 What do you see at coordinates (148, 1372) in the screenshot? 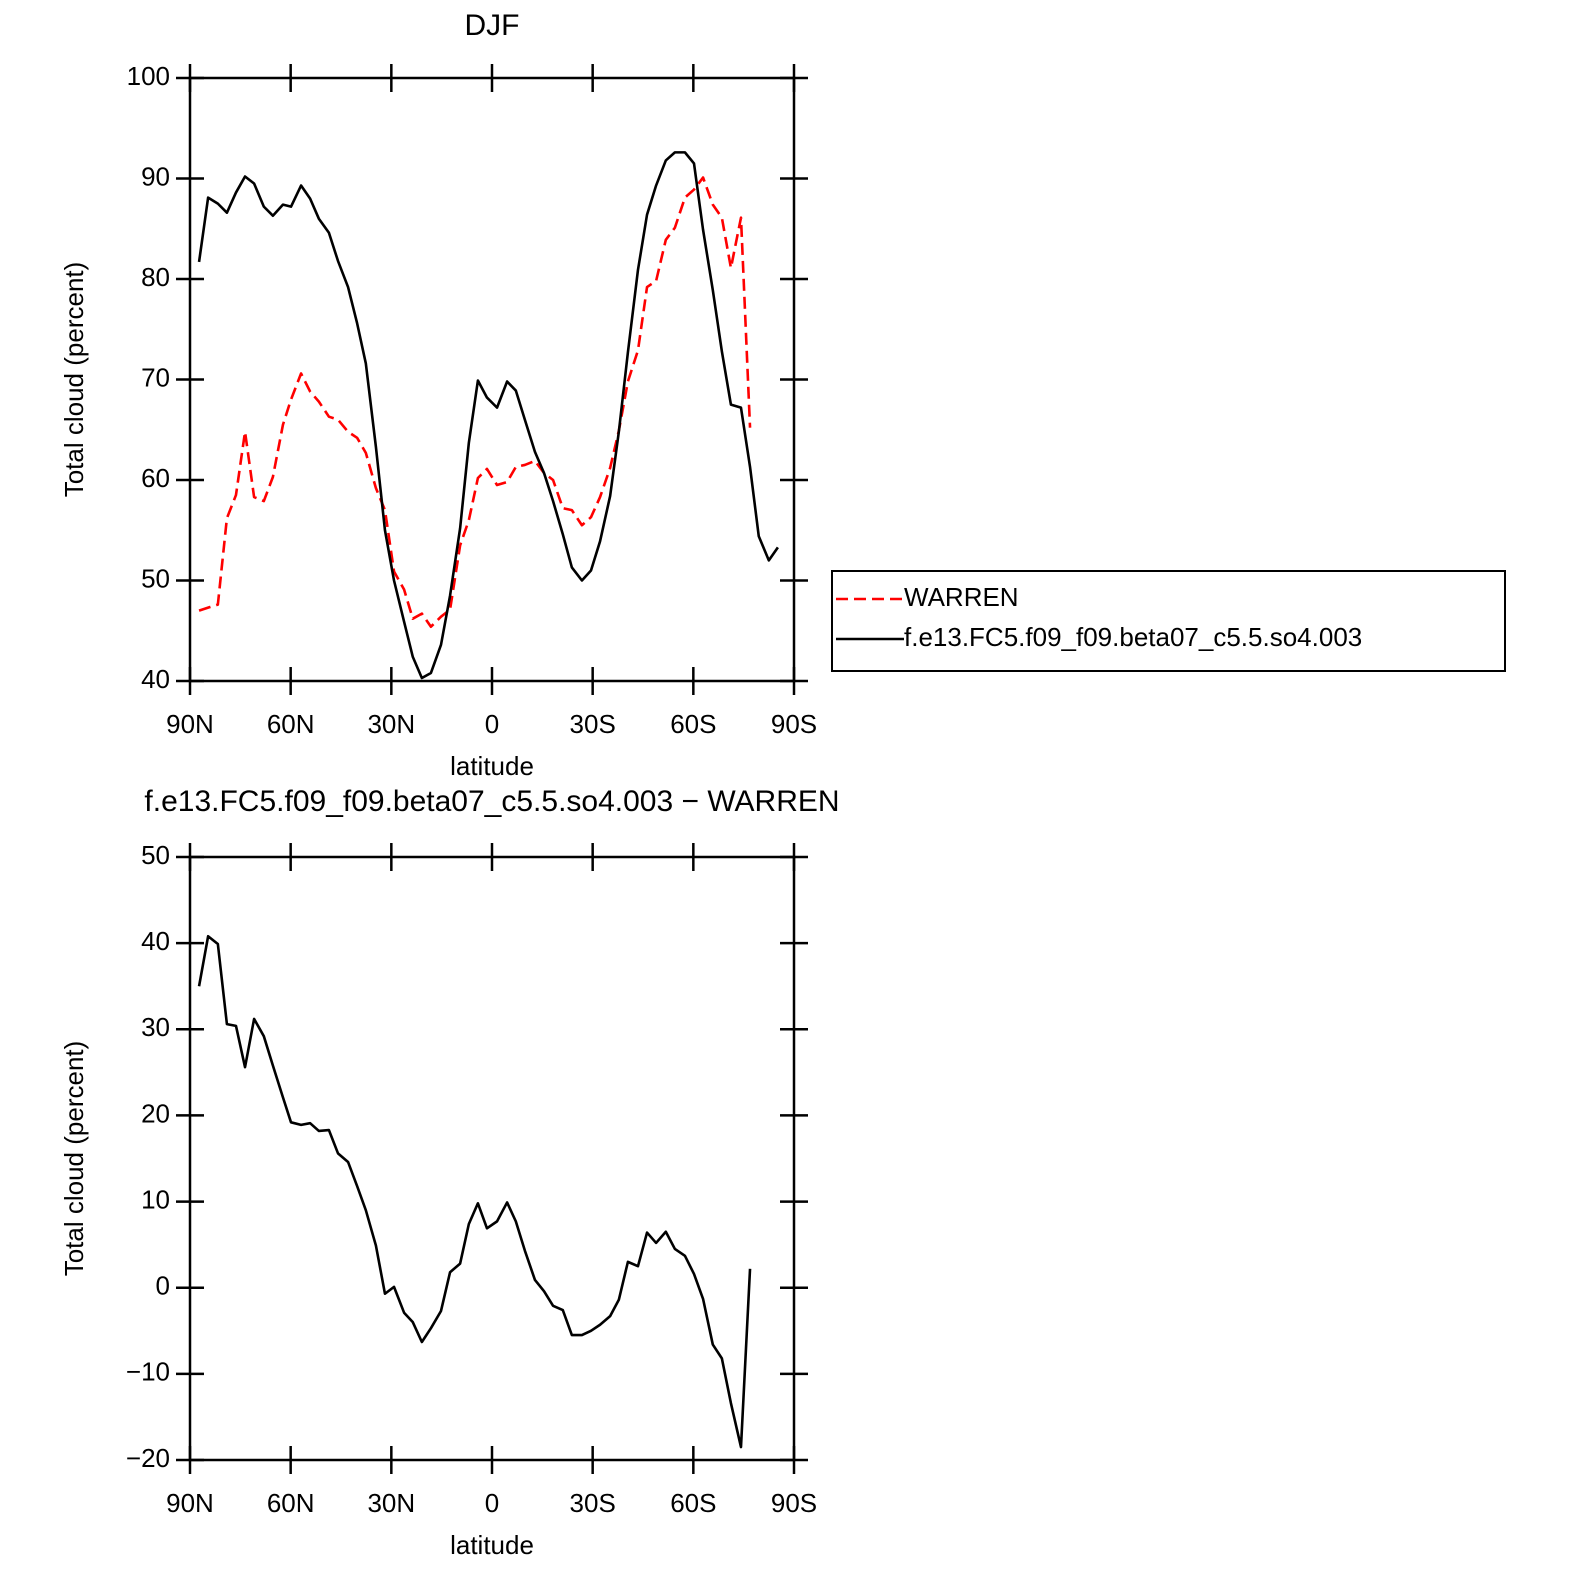
I see `y-tick-label: −10` at bounding box center [148, 1372].